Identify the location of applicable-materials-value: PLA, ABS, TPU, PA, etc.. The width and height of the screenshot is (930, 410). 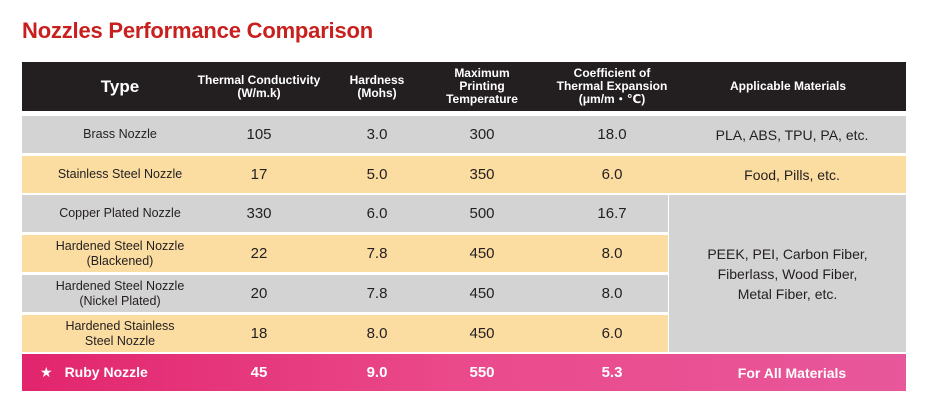
(792, 134).